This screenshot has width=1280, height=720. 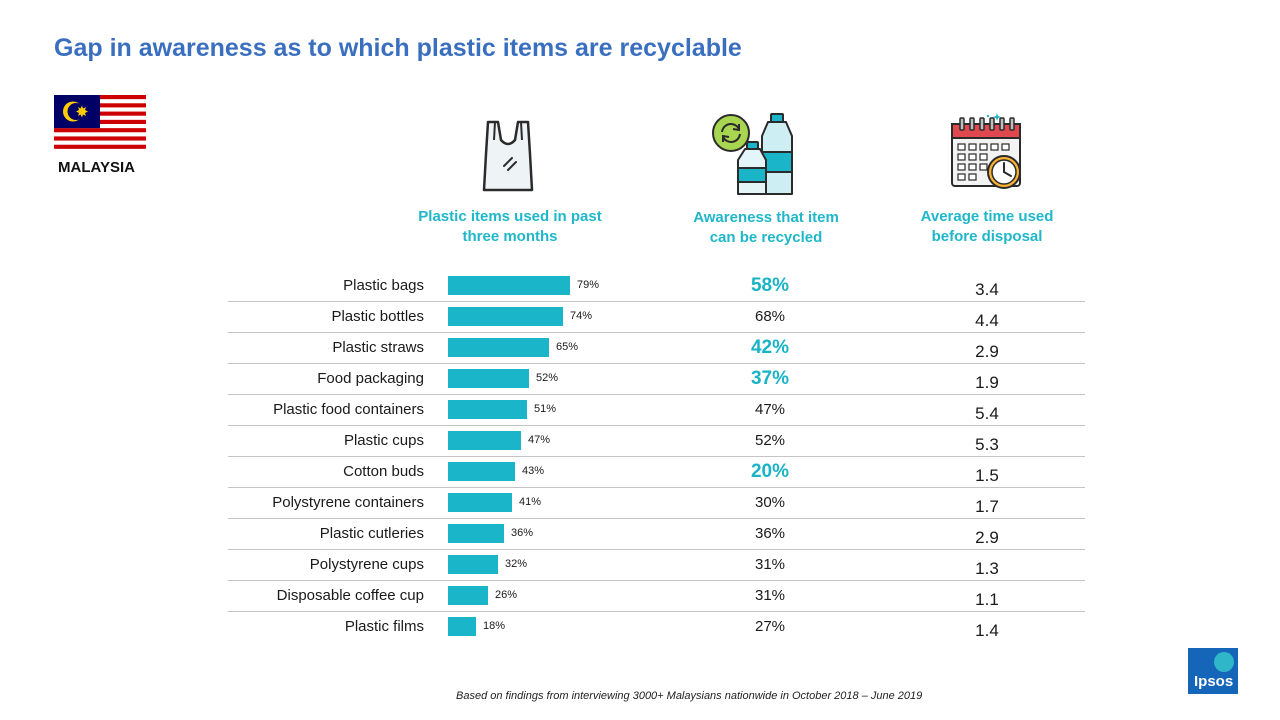 What do you see at coordinates (539, 440) in the screenshot?
I see `bar-value-plastic-cups: 47%` at bounding box center [539, 440].